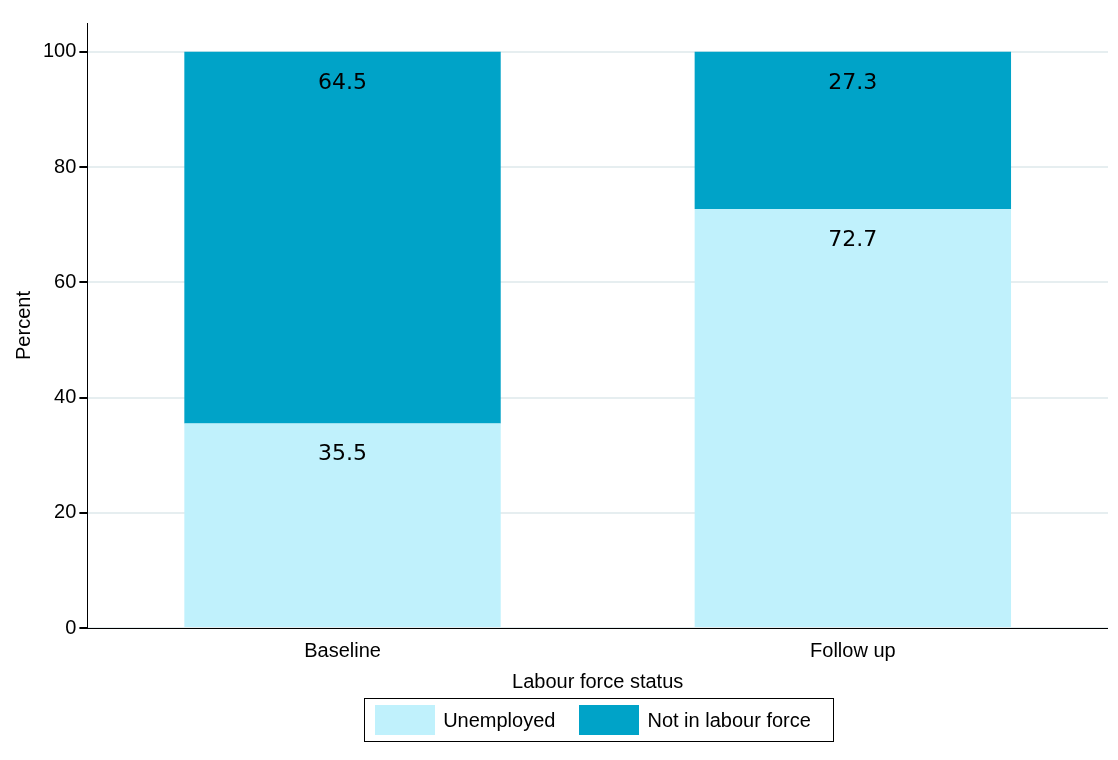 This screenshot has width=1118, height=760. I want to click on data-label: 64.5, so click(343, 81).